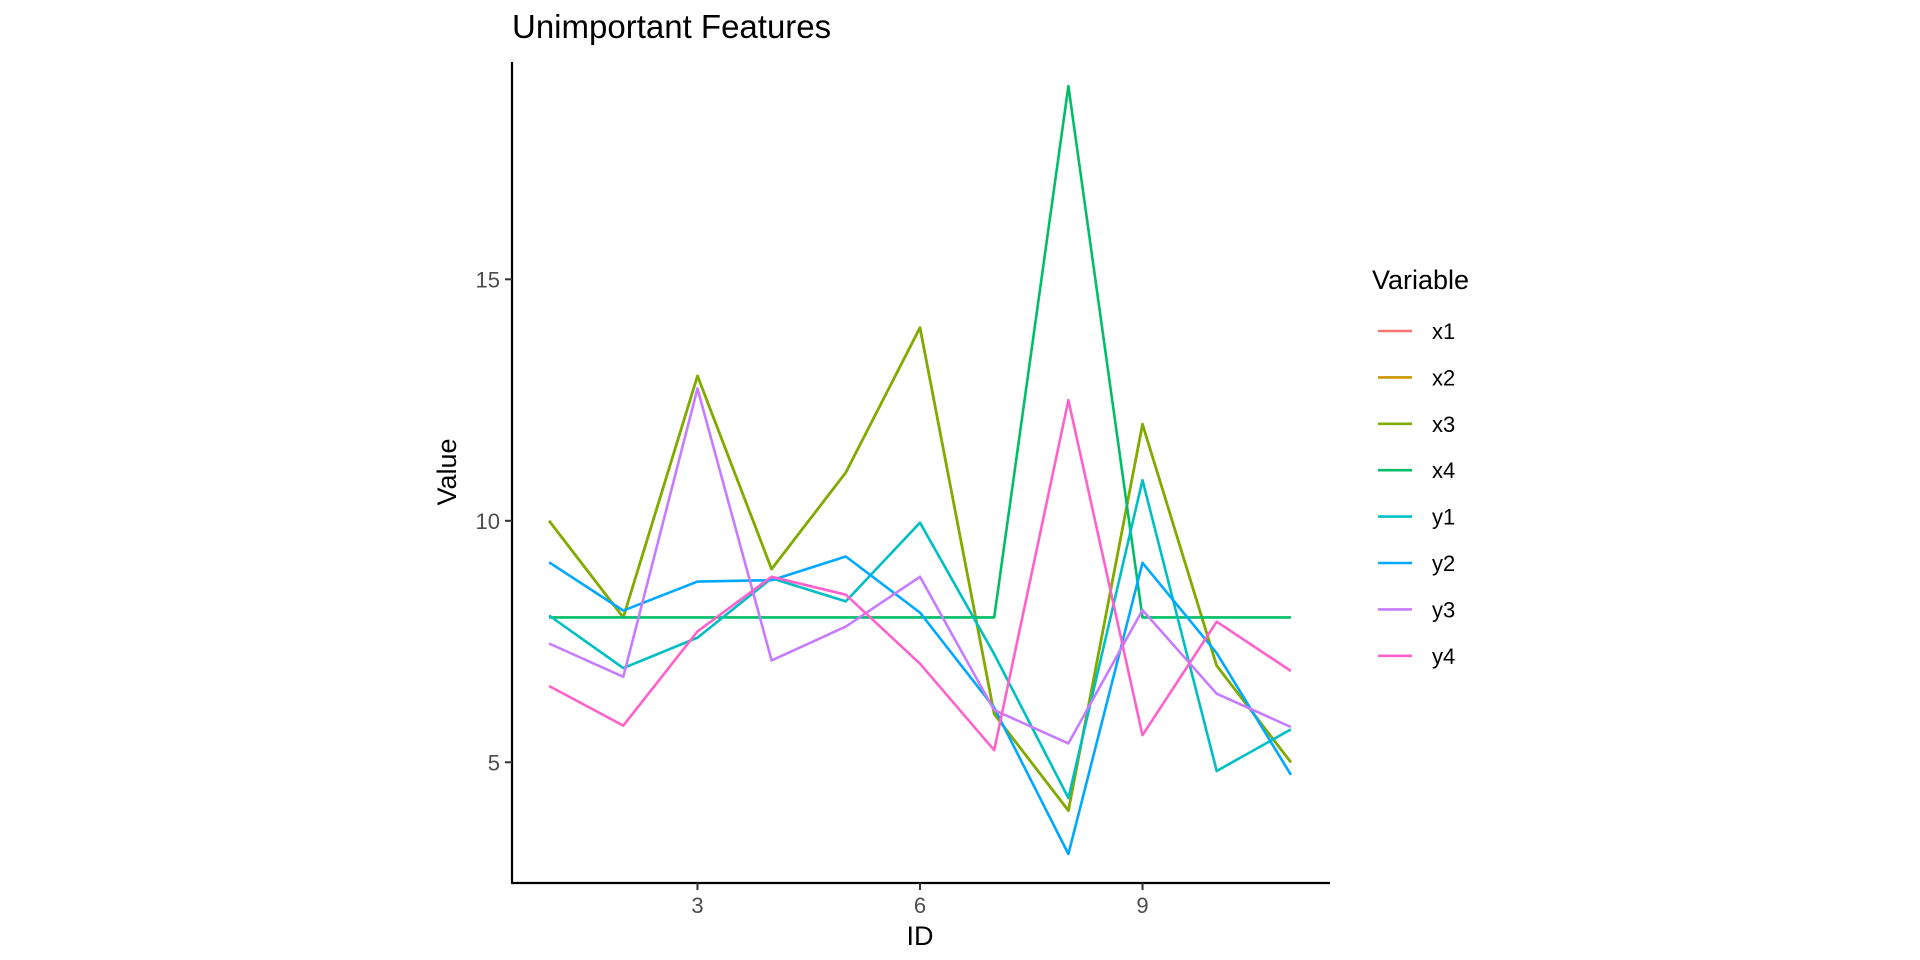 This screenshot has width=1920, height=960. Describe the element at coordinates (1416, 609) in the screenshot. I see `legend-item-y3: y3` at that location.